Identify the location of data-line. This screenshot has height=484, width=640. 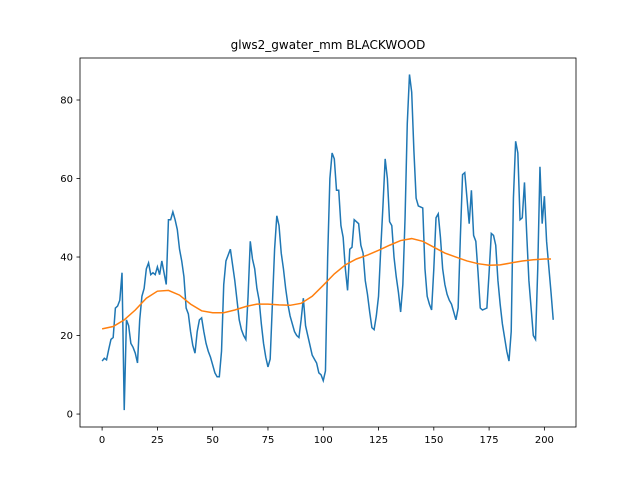
(326, 283).